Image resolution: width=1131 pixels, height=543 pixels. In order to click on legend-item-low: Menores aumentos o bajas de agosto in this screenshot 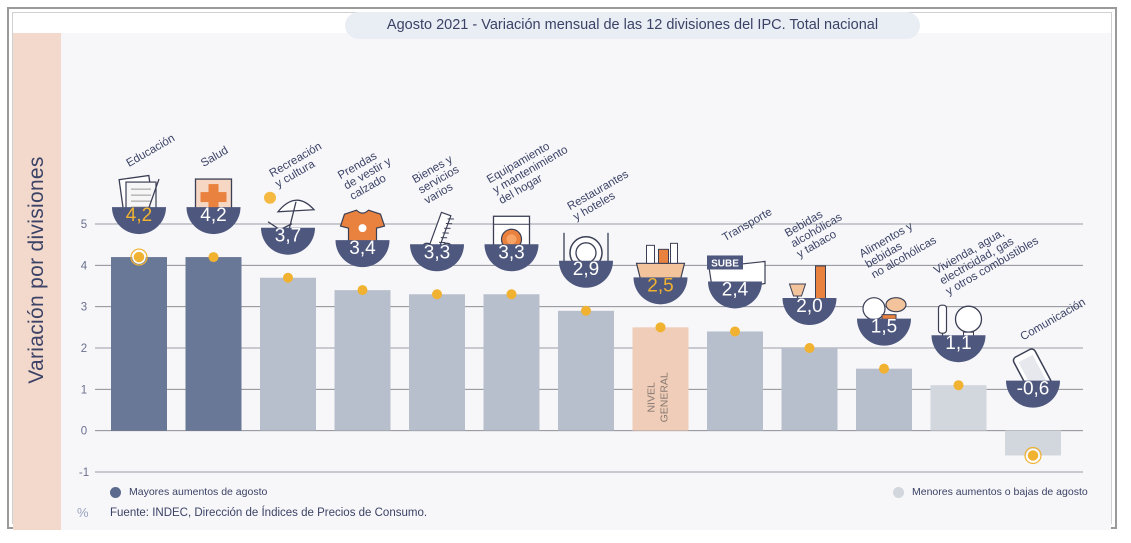, I will do `click(990, 492)`.